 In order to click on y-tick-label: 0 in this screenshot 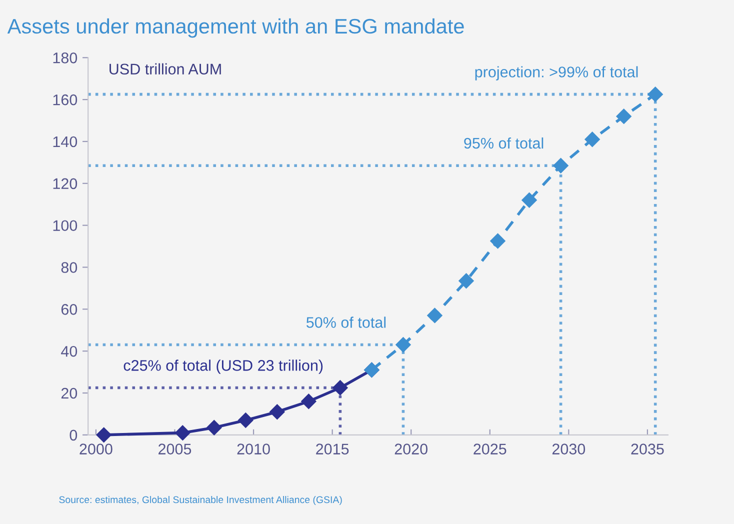, I will do `click(74, 435)`.